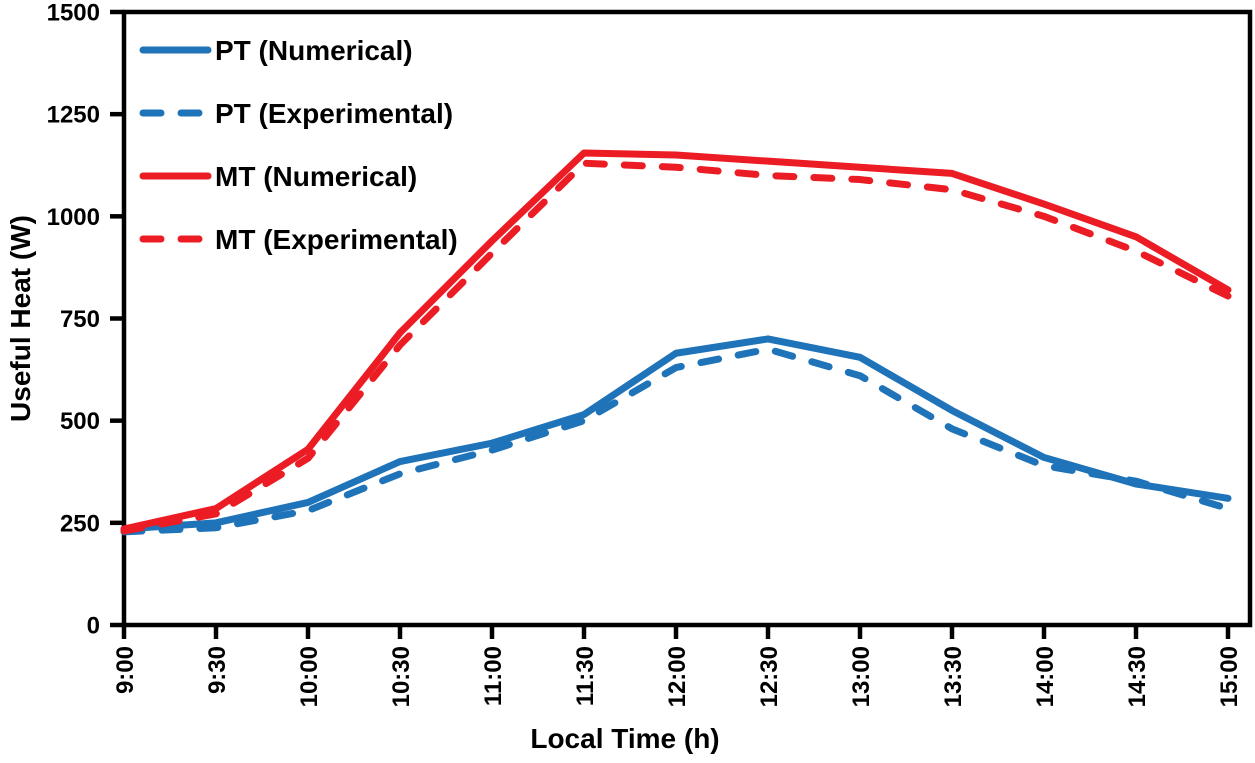  Describe the element at coordinates (677, 676) in the screenshot. I see `x-tick-label: 12:00` at that location.